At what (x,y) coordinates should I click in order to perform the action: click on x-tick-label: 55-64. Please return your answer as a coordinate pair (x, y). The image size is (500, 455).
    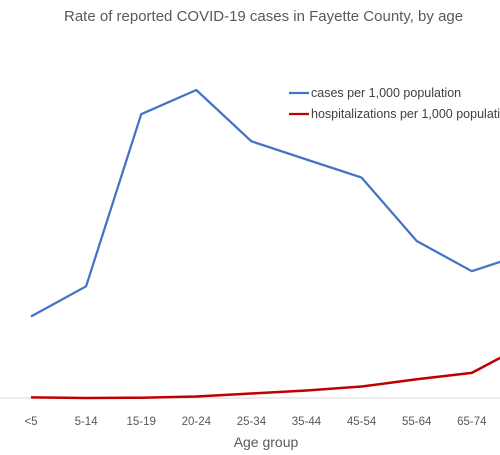
    Looking at the image, I should click on (417, 422).